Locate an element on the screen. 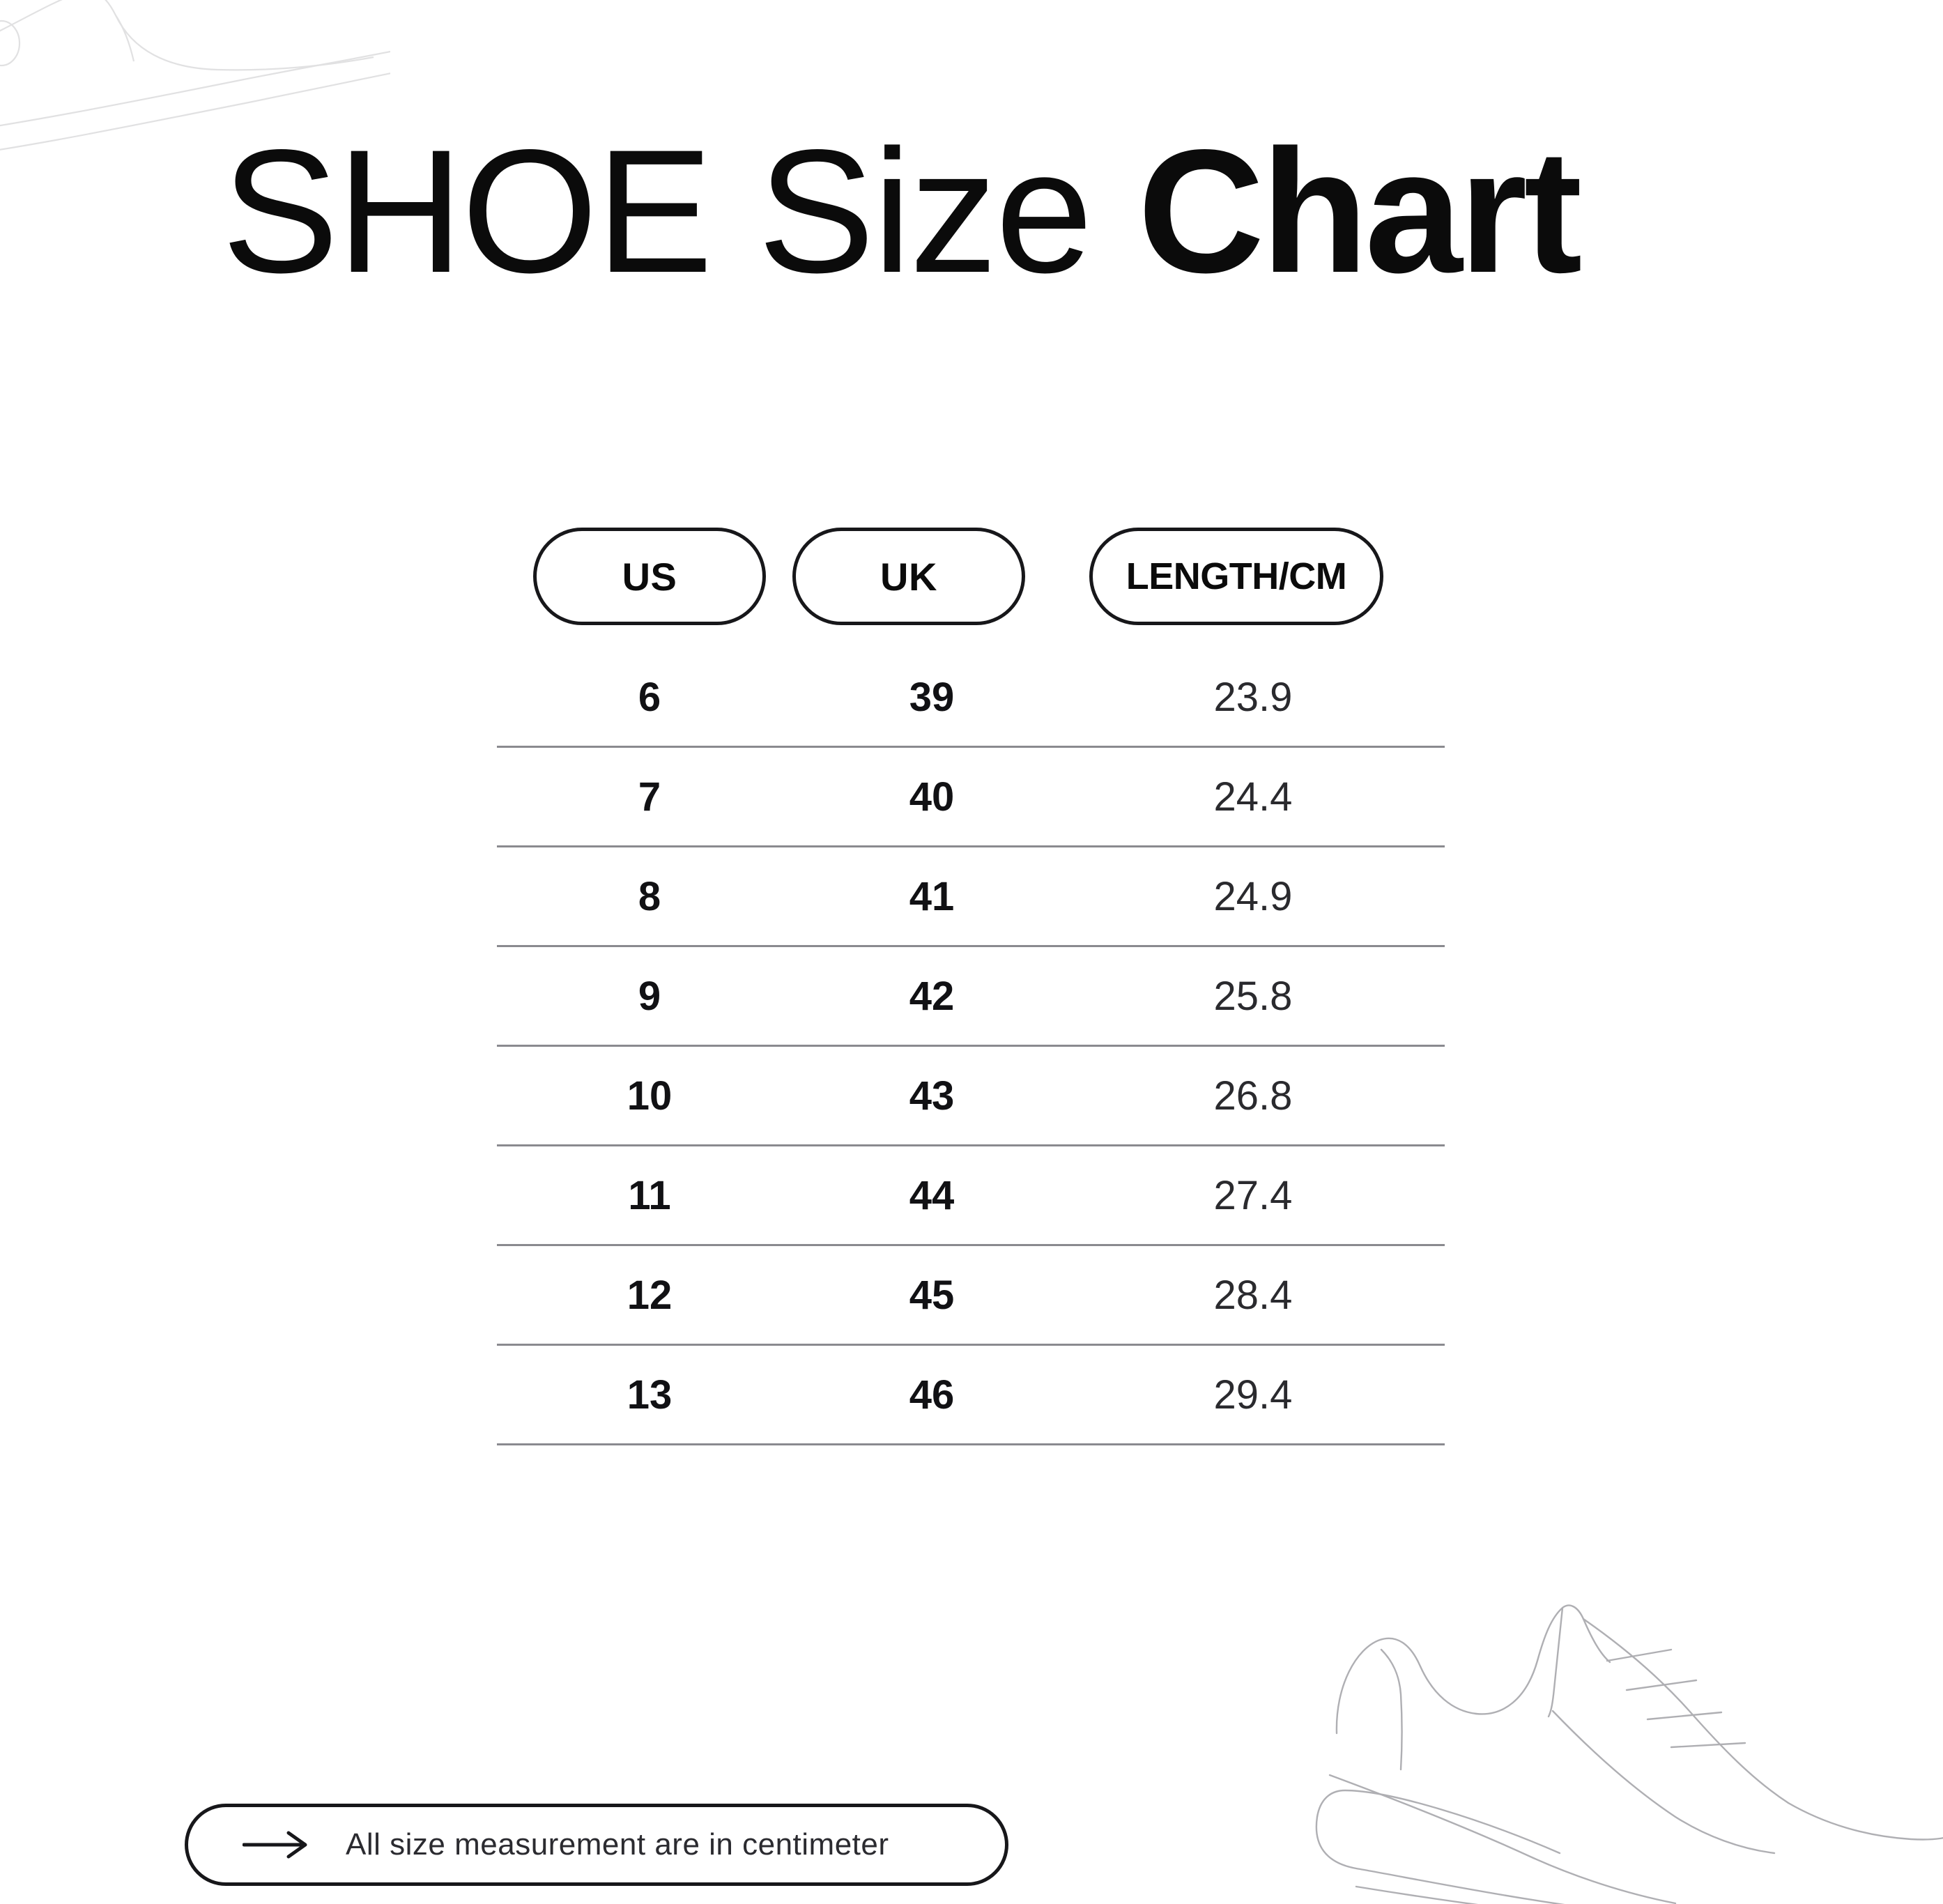 The height and width of the screenshot is (1904, 1943). column-header-us: US is located at coordinates (649, 576).